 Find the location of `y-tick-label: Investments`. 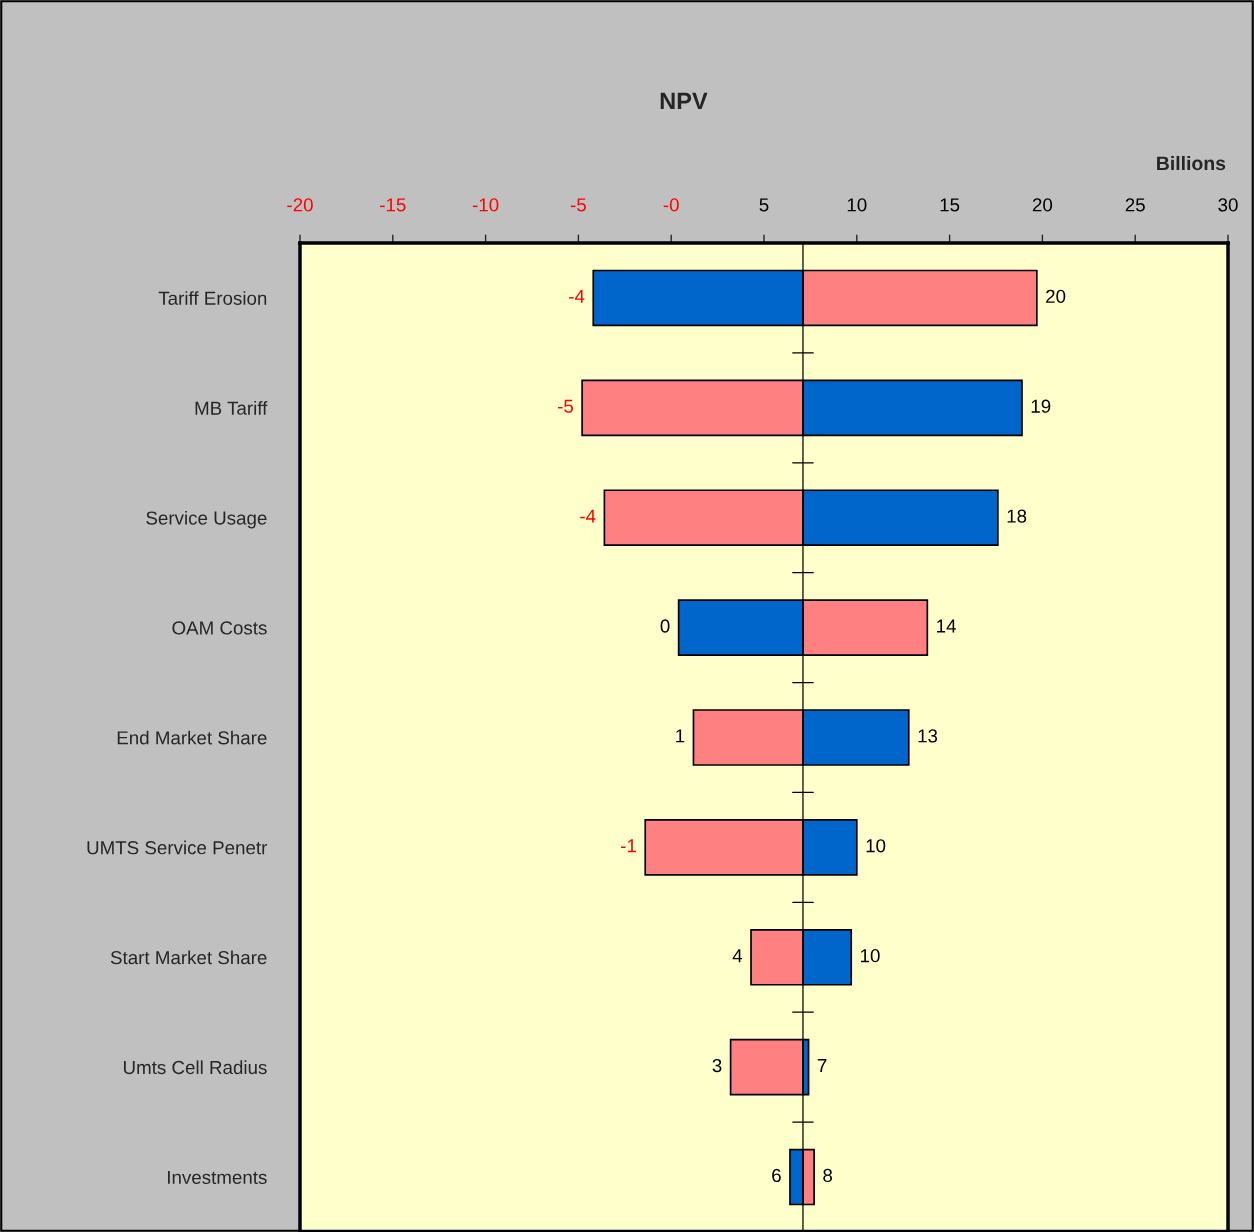

y-tick-label: Investments is located at coordinates (217, 1177).